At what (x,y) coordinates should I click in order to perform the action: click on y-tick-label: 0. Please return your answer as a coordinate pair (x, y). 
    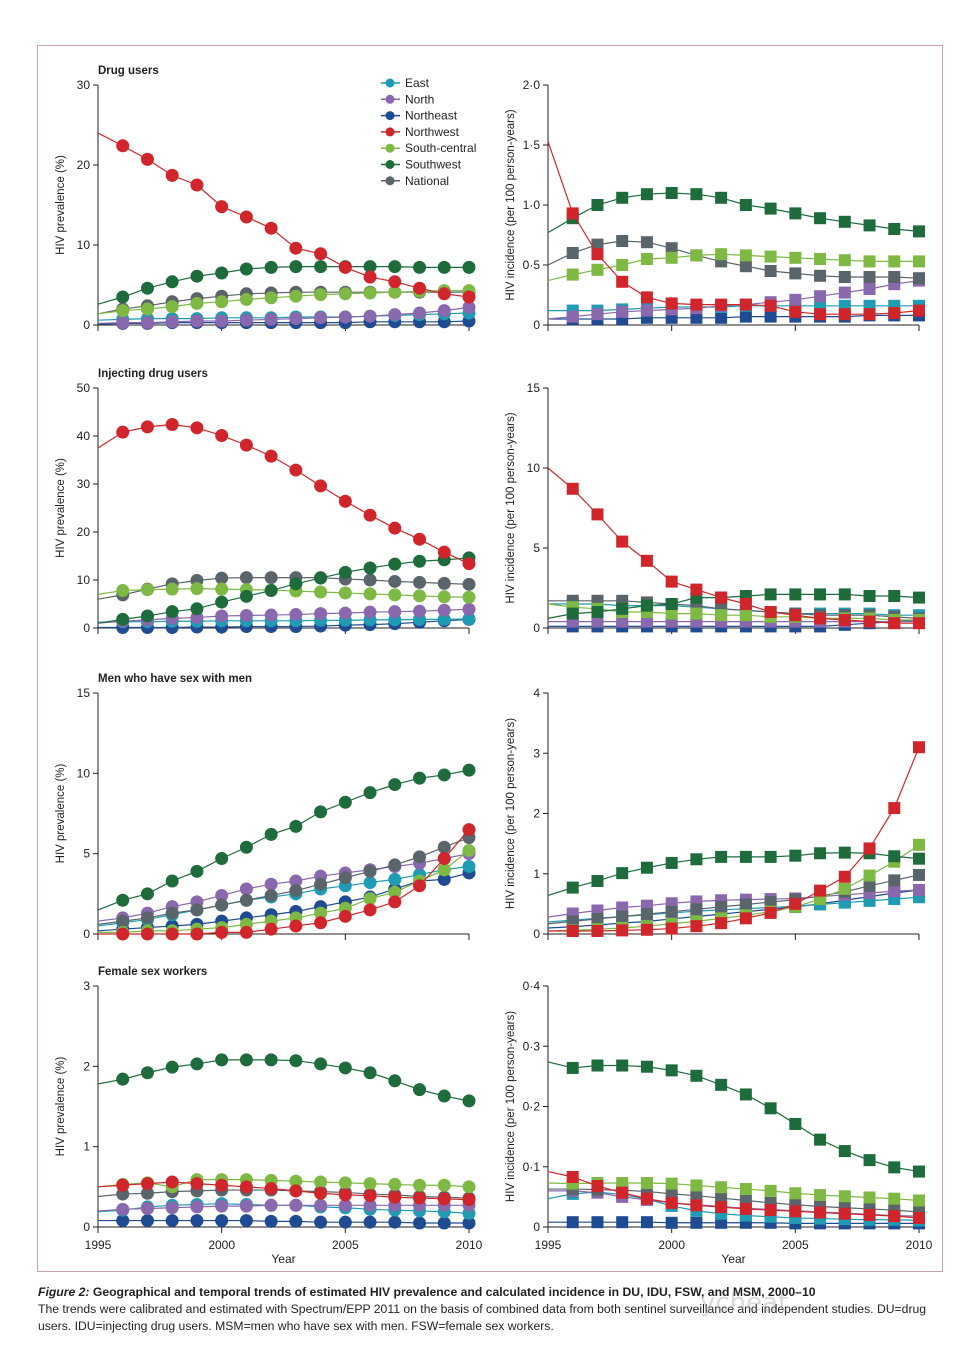
    Looking at the image, I should click on (86, 325).